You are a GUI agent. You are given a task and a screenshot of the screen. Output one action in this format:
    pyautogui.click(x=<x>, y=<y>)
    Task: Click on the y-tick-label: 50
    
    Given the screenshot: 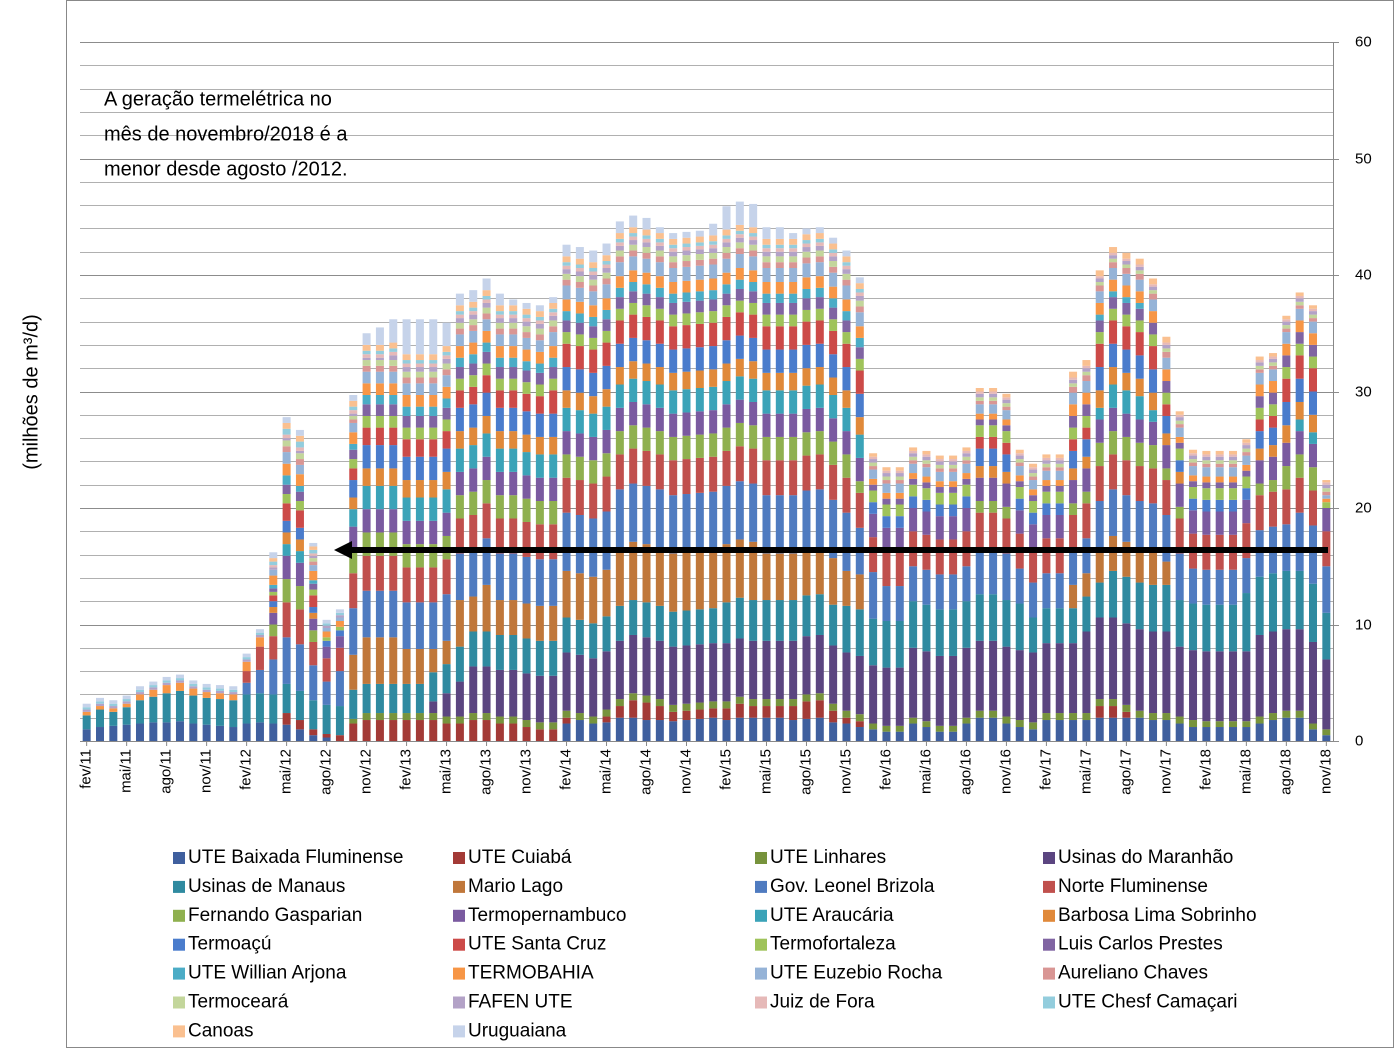 What is the action you would take?
    pyautogui.click(x=1363, y=158)
    